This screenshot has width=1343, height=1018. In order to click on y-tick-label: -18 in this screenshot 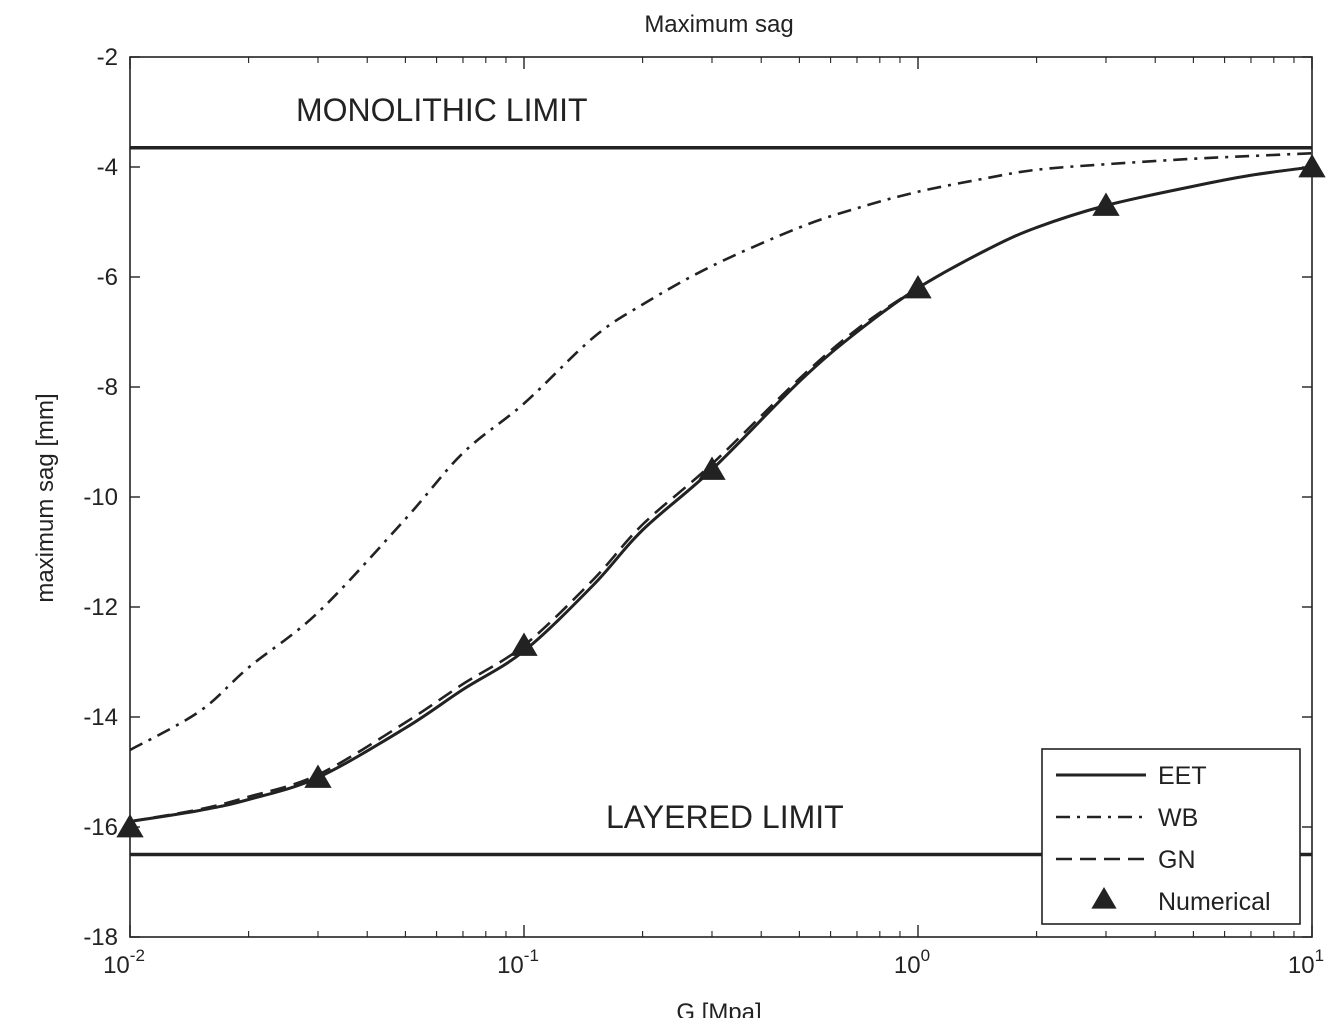, I will do `click(100, 937)`.